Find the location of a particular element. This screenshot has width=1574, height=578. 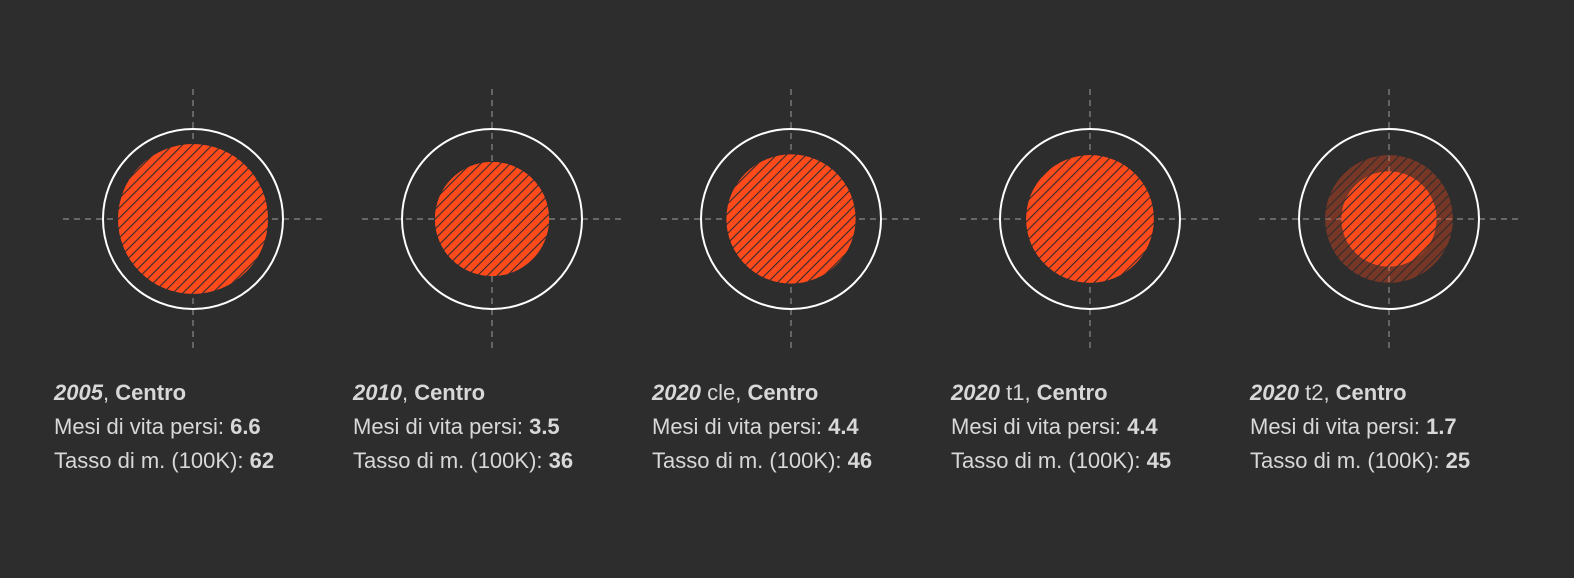

panel-title: 2020 t2, Centro is located at coordinates (1328, 392).